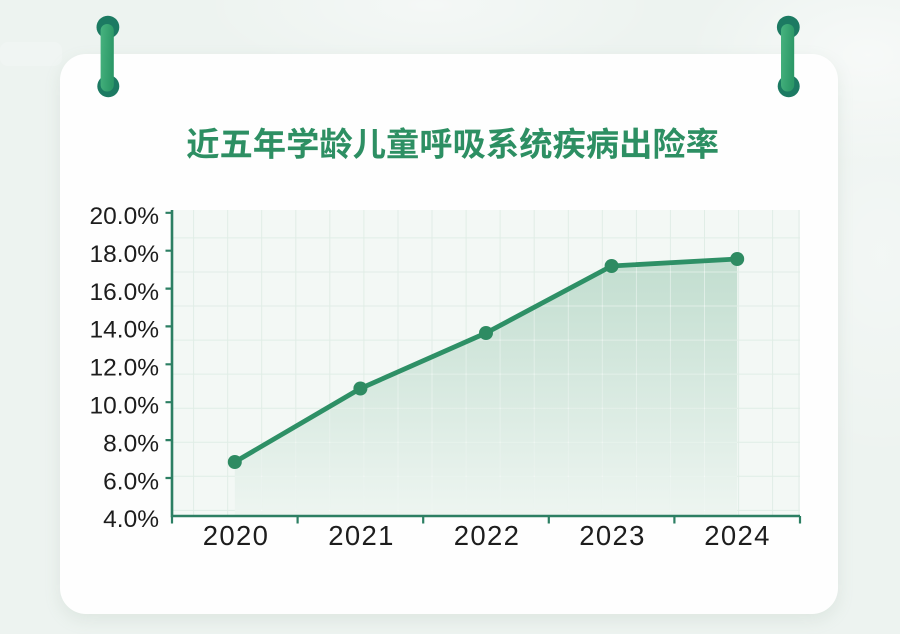 This screenshot has width=900, height=634. I want to click on svg-text: 18.0%, so click(124, 254).